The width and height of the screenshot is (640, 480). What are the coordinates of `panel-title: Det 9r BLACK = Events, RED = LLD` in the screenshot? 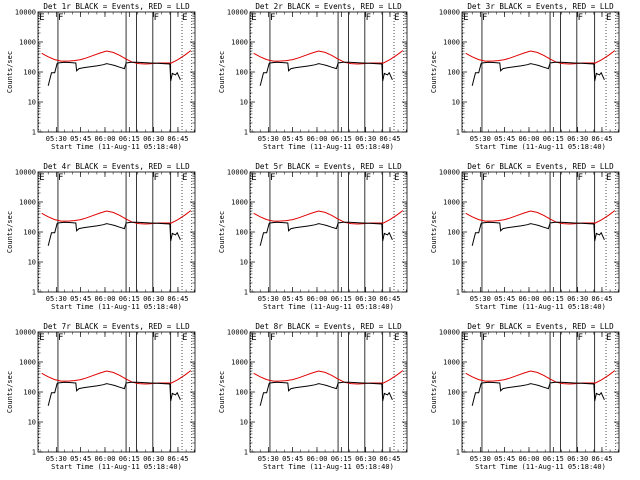 It's located at (540, 326).